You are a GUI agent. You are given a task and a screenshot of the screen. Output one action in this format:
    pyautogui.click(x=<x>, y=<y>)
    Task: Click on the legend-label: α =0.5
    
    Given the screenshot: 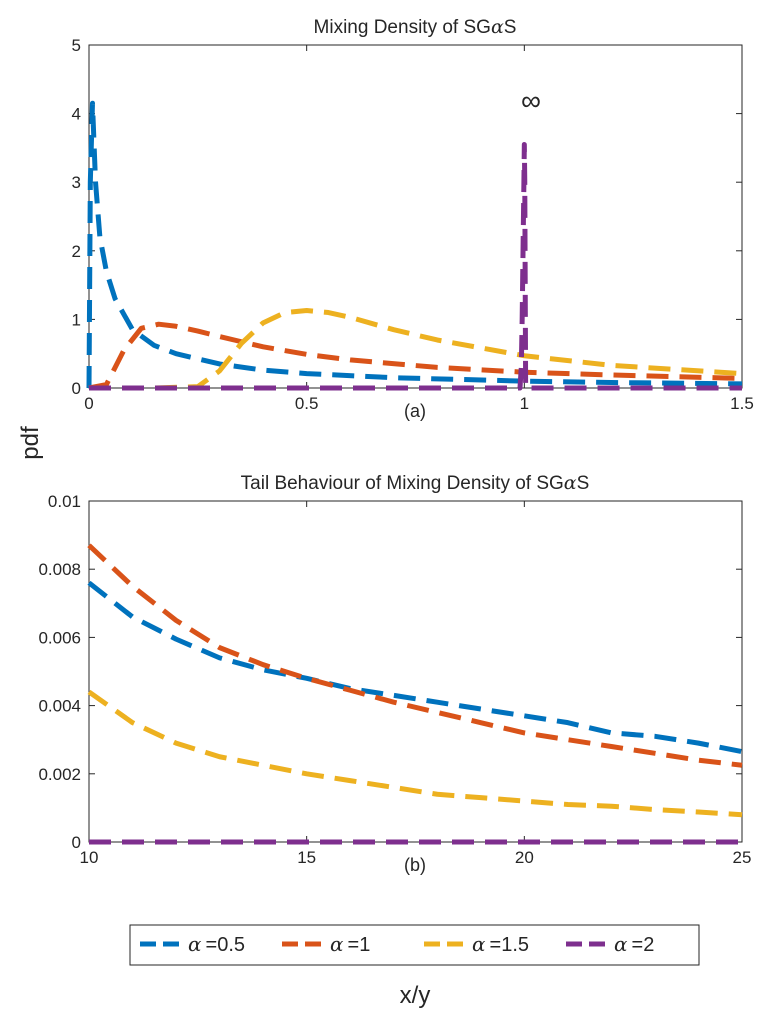 What is the action you would take?
    pyautogui.click(x=216, y=944)
    